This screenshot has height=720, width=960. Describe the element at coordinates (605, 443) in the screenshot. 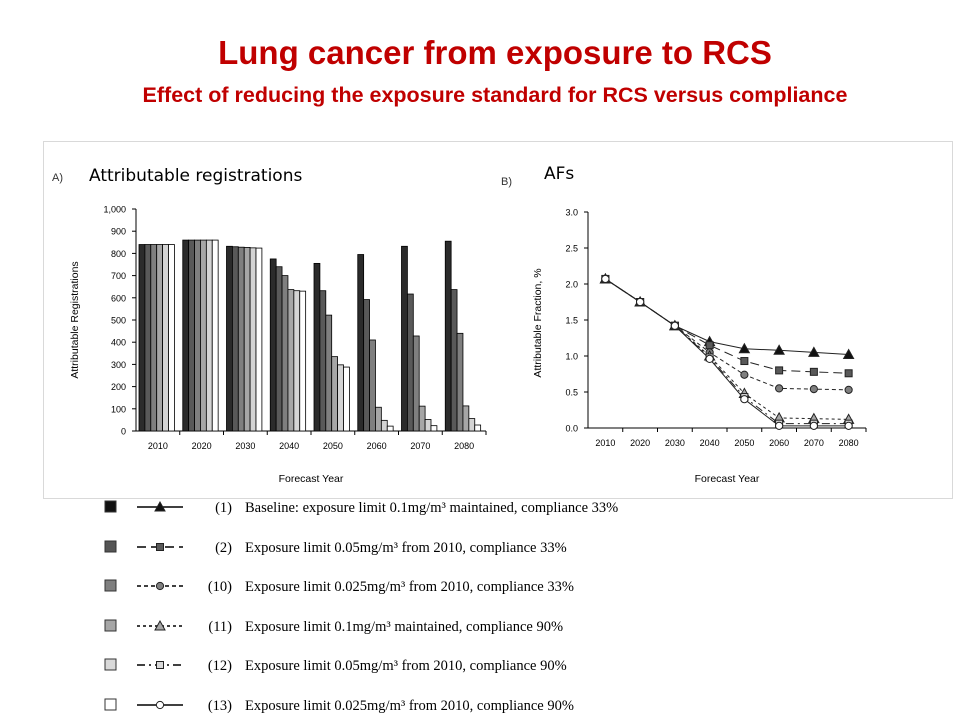

I see `chart-b-x-tick-label: 2010` at that location.